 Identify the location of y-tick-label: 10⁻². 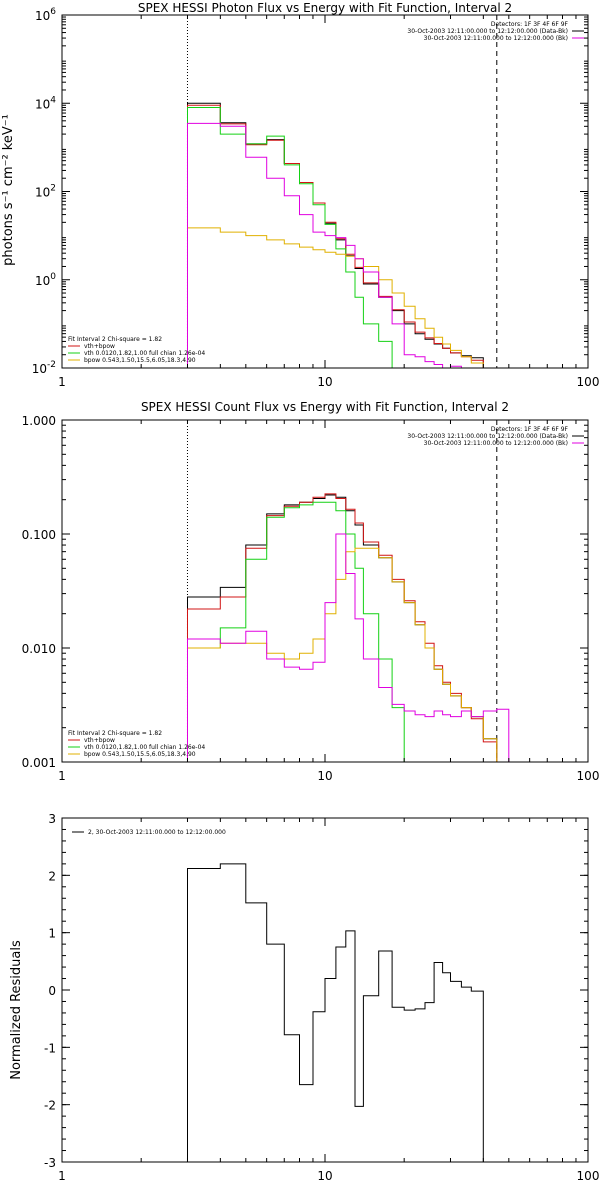
(44, 368).